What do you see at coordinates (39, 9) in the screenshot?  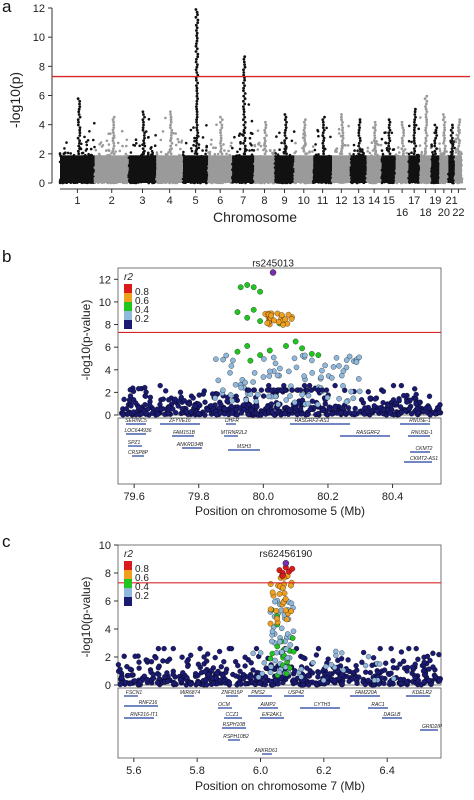 I see `manhattan-y-tick-label: 12` at bounding box center [39, 9].